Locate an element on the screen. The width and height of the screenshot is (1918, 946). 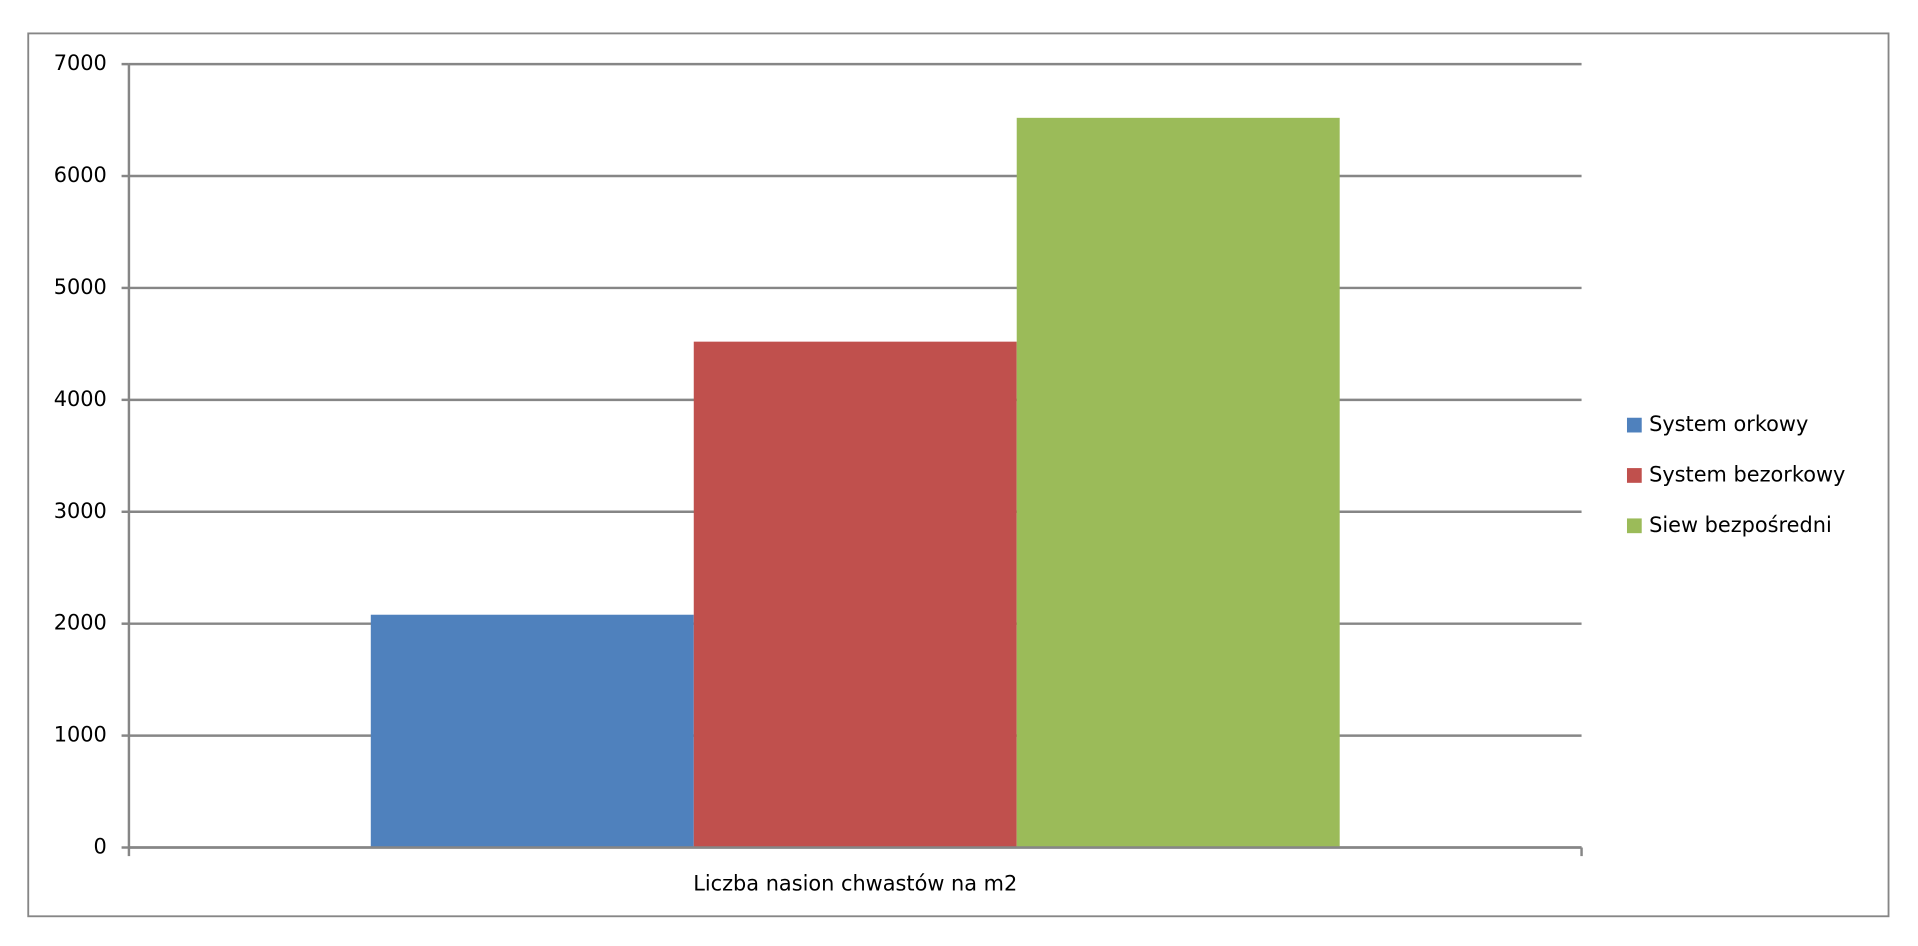
y-tick-label: 3000 is located at coordinates (80, 511).